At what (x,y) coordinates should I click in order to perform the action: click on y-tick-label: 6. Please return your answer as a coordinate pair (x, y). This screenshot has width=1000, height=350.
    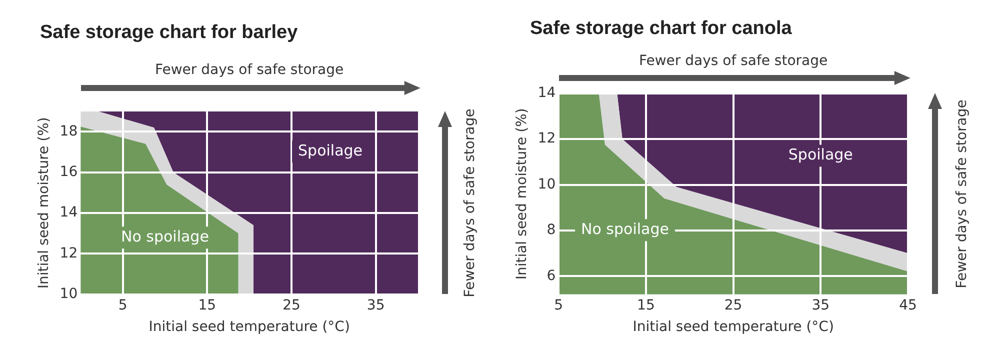
    Looking at the image, I should click on (551, 276).